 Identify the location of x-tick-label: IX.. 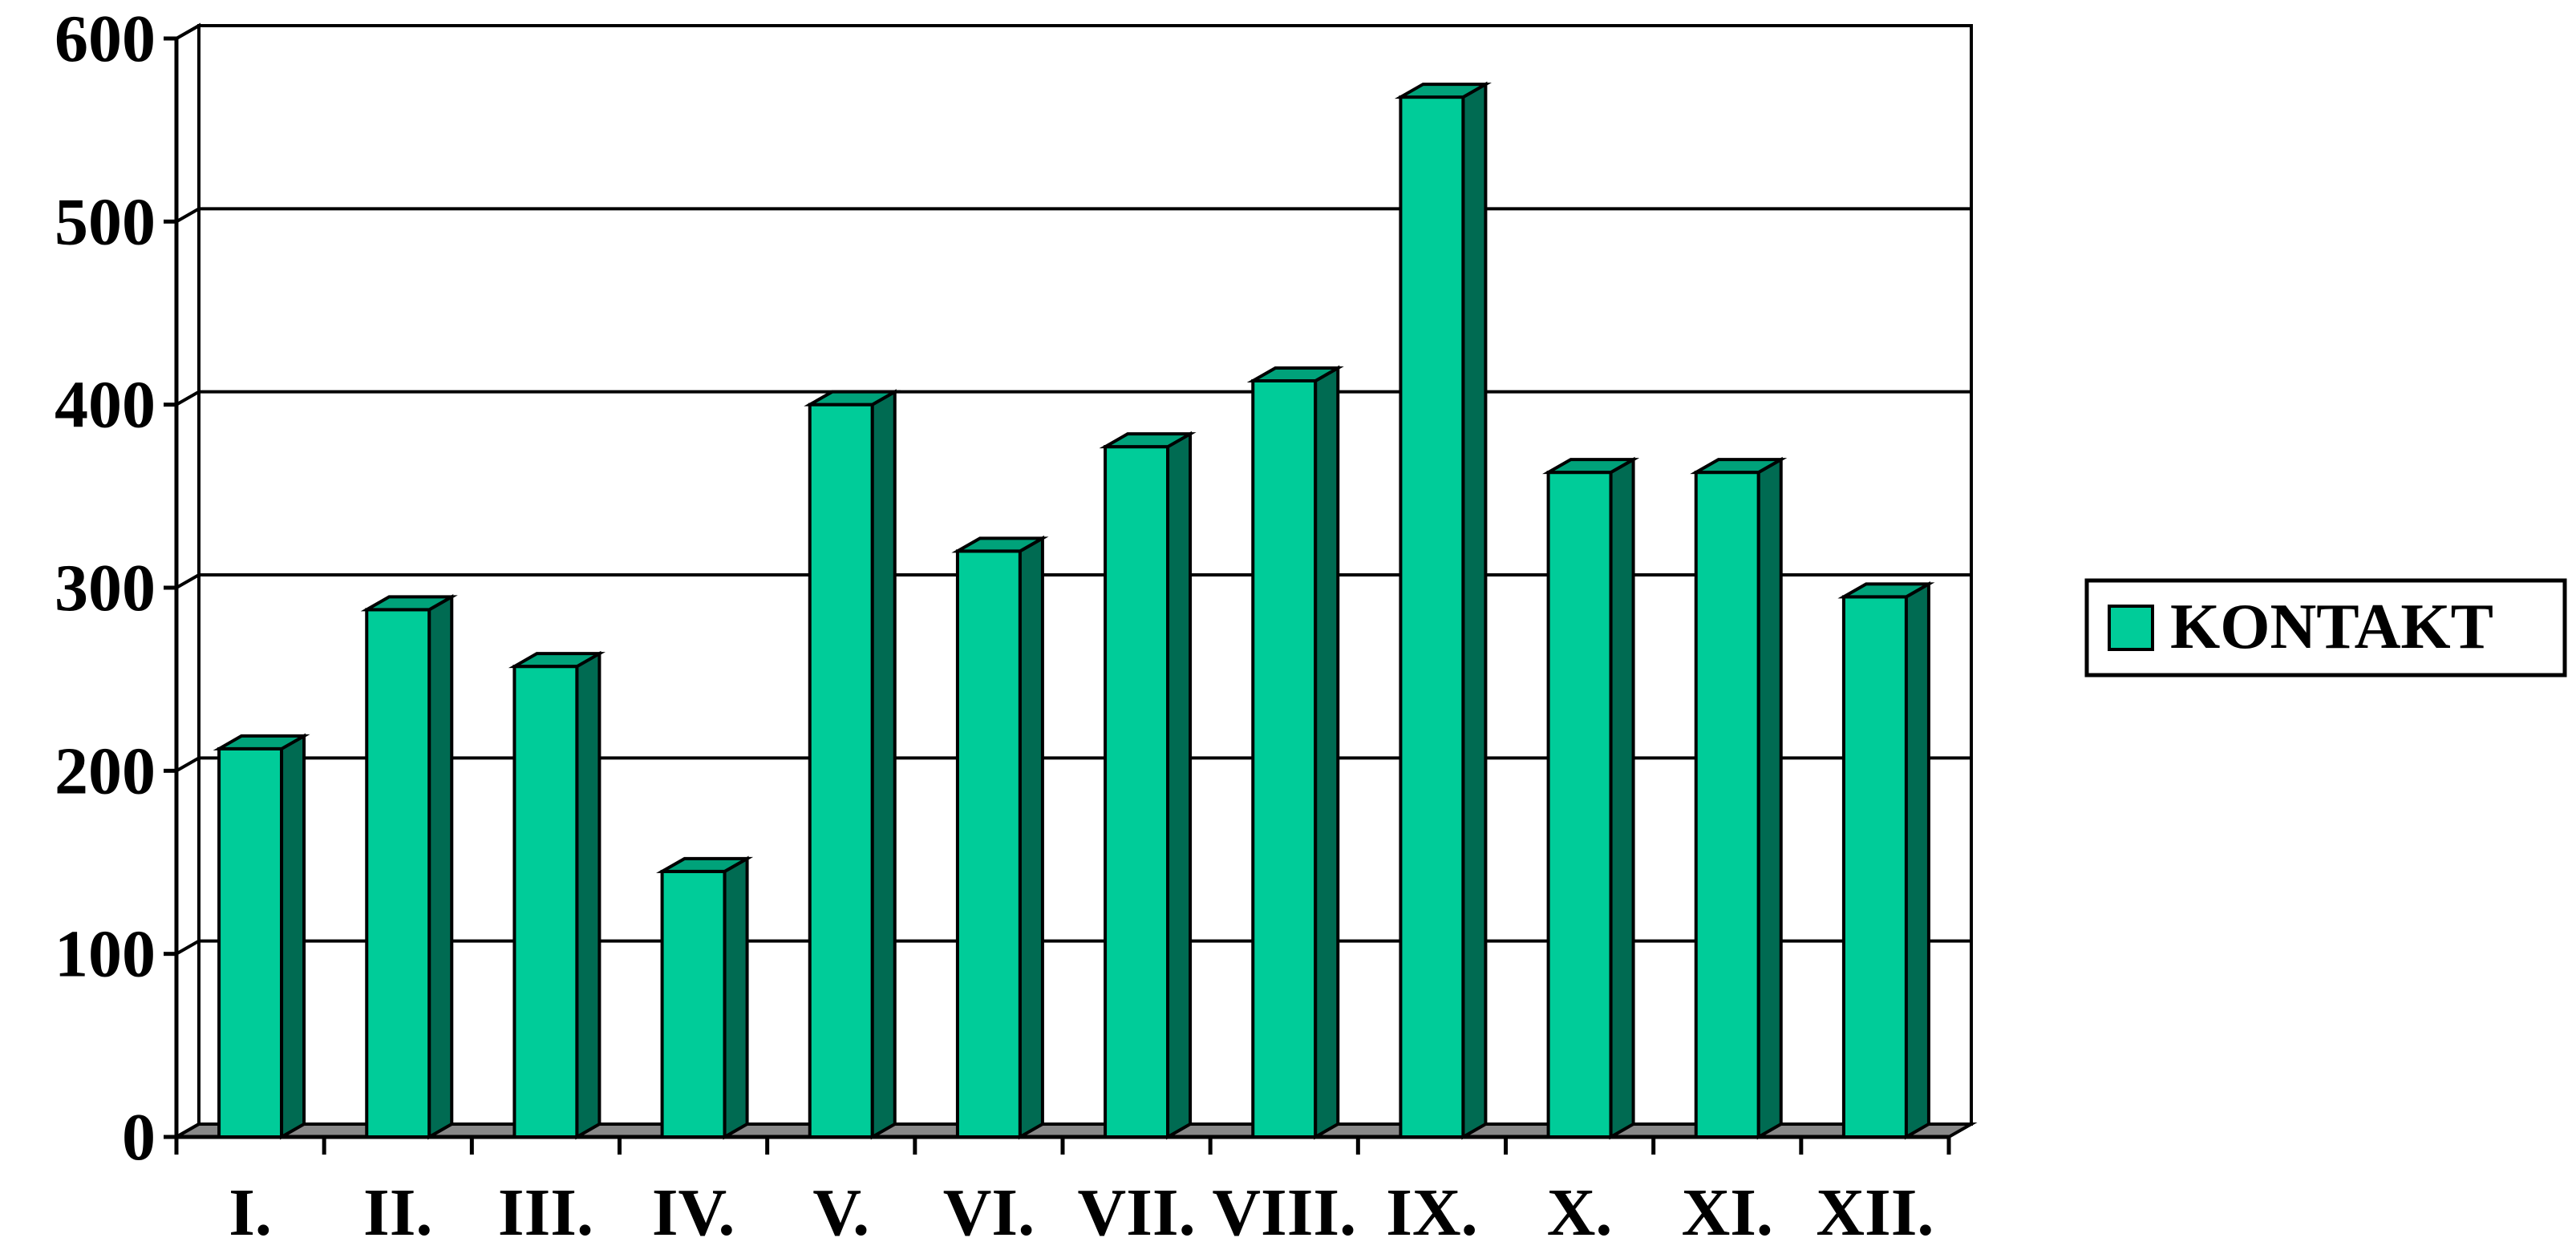
(1431, 1212).